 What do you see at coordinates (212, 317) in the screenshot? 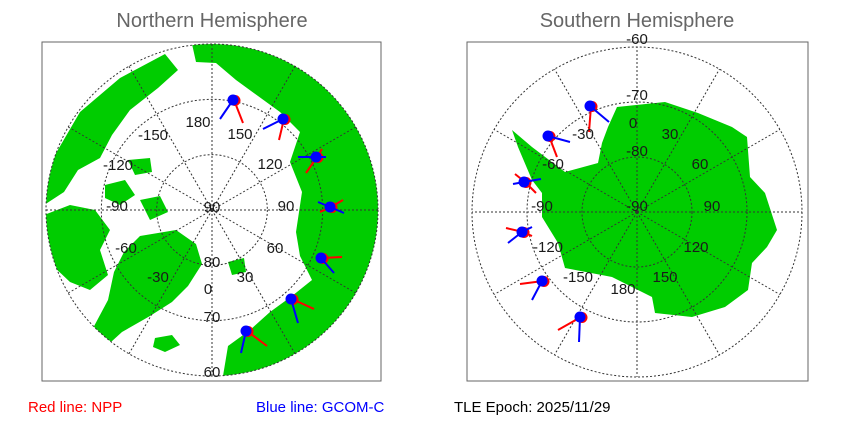
I see `lat-label: 70` at bounding box center [212, 317].